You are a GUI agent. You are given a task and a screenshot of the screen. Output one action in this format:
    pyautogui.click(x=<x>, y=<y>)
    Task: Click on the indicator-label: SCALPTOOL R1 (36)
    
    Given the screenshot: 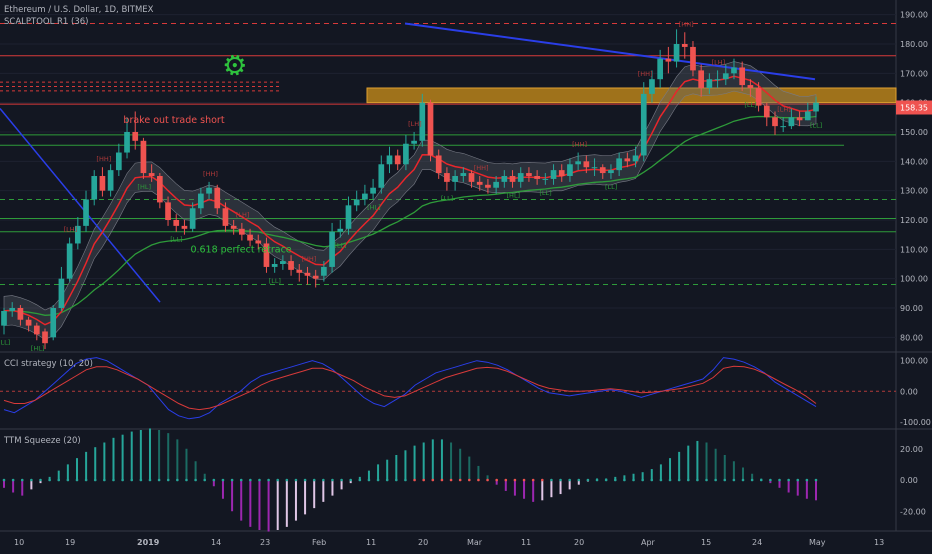 What is the action you would take?
    pyautogui.click(x=46, y=22)
    